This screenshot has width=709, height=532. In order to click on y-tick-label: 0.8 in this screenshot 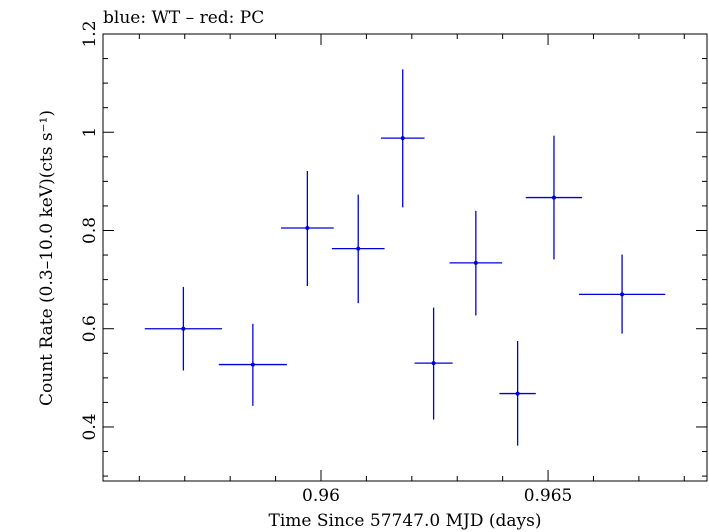, I will do `click(90, 230)`.